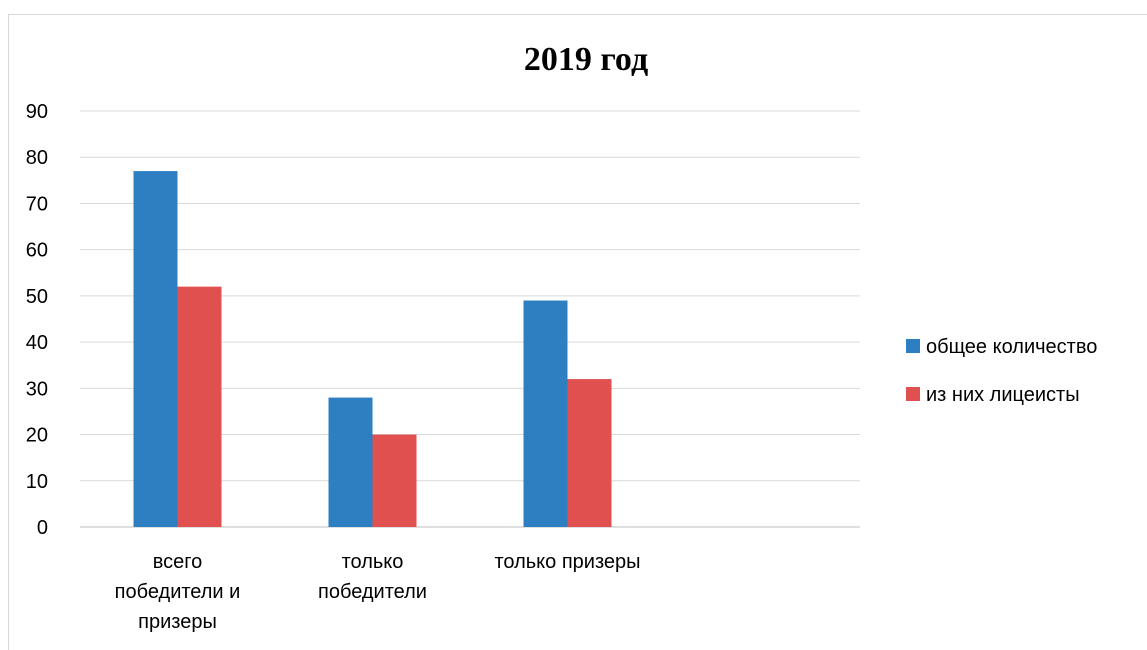  Describe the element at coordinates (37, 204) in the screenshot. I see `y-tick-label: 70` at that location.